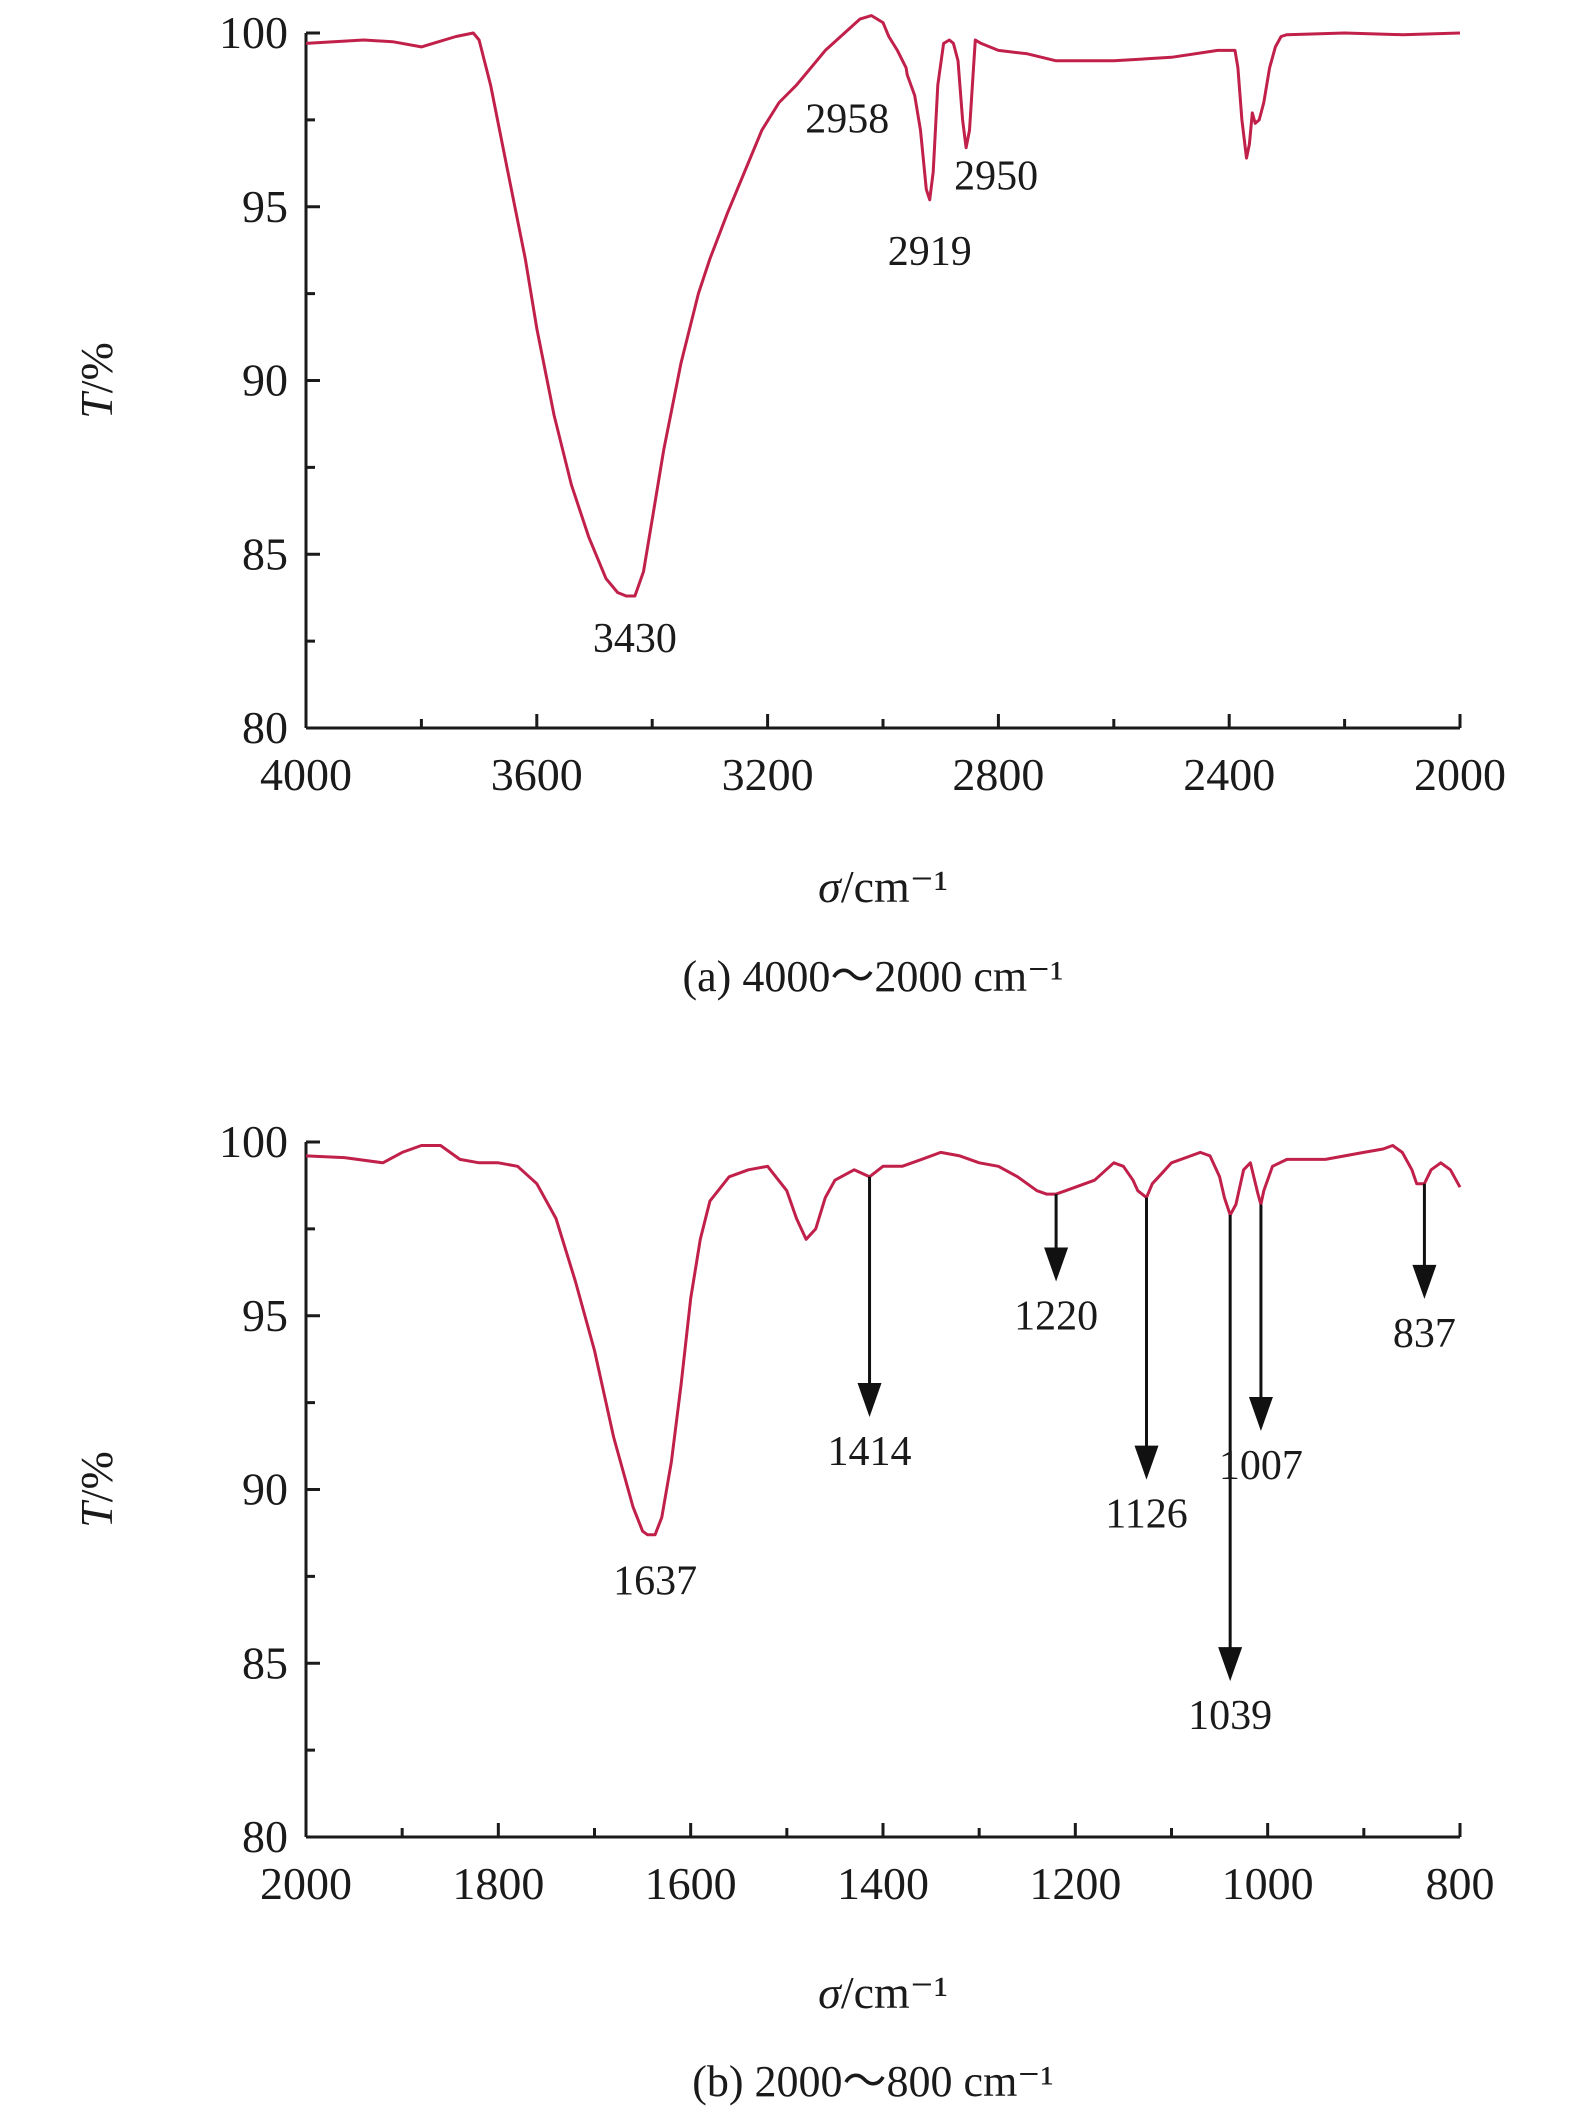  Describe the element at coordinates (537, 774) in the screenshot. I see `x-tick-label: 3600` at that location.